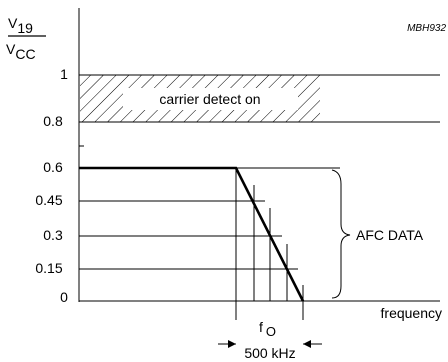 The image size is (448, 362). What do you see at coordinates (64, 74) in the screenshot?
I see `y-tick-label: 1` at bounding box center [64, 74].